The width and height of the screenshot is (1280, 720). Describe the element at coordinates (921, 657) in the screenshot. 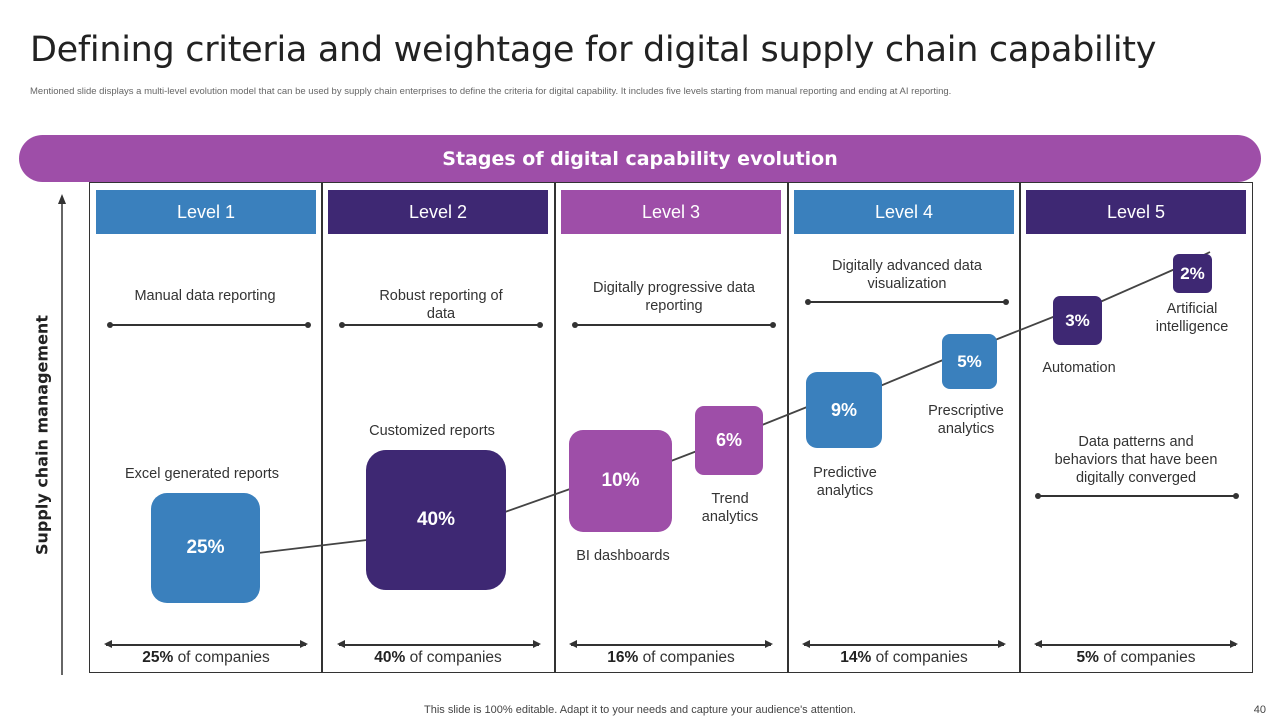

I see `level-4-companies-text: of companies` at that location.